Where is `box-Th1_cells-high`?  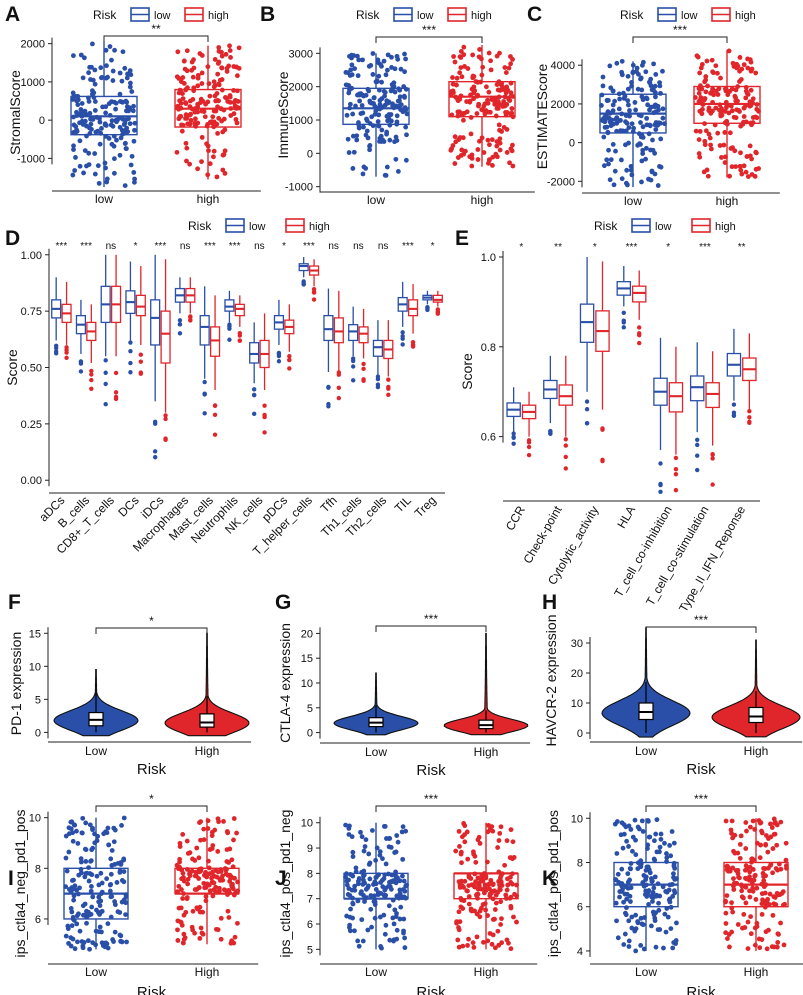 box-Th1_cells-high is located at coordinates (363, 333).